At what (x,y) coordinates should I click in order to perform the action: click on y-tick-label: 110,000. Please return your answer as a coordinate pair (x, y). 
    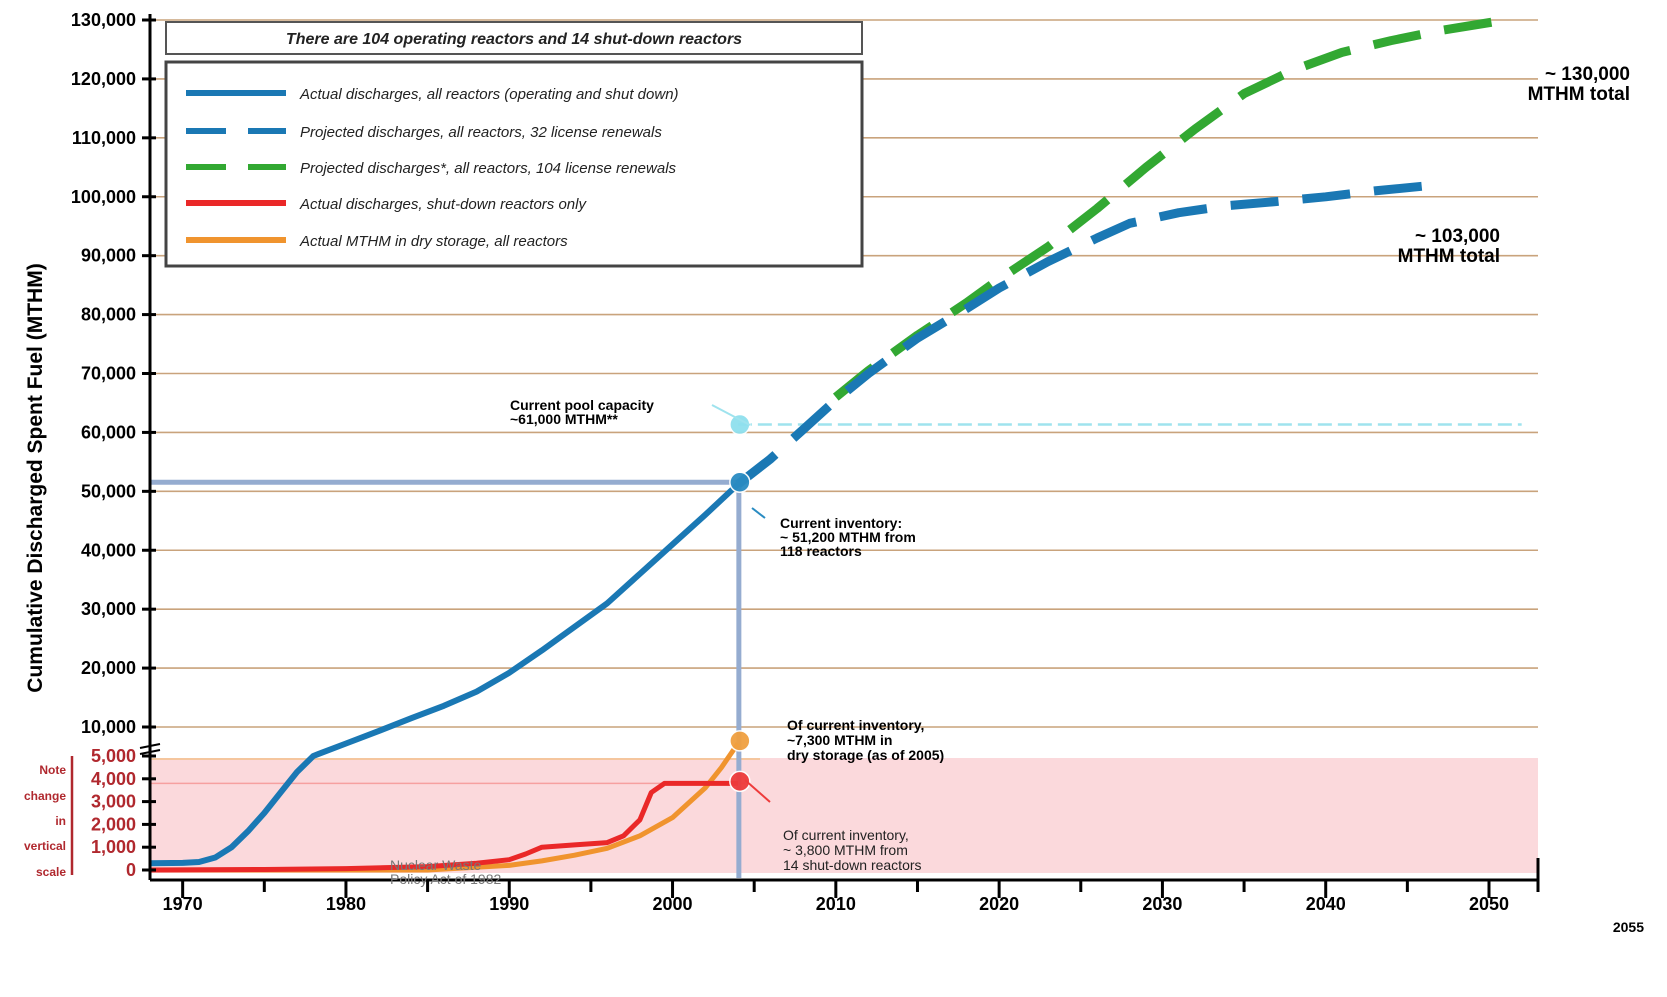
    Looking at the image, I should click on (104, 138).